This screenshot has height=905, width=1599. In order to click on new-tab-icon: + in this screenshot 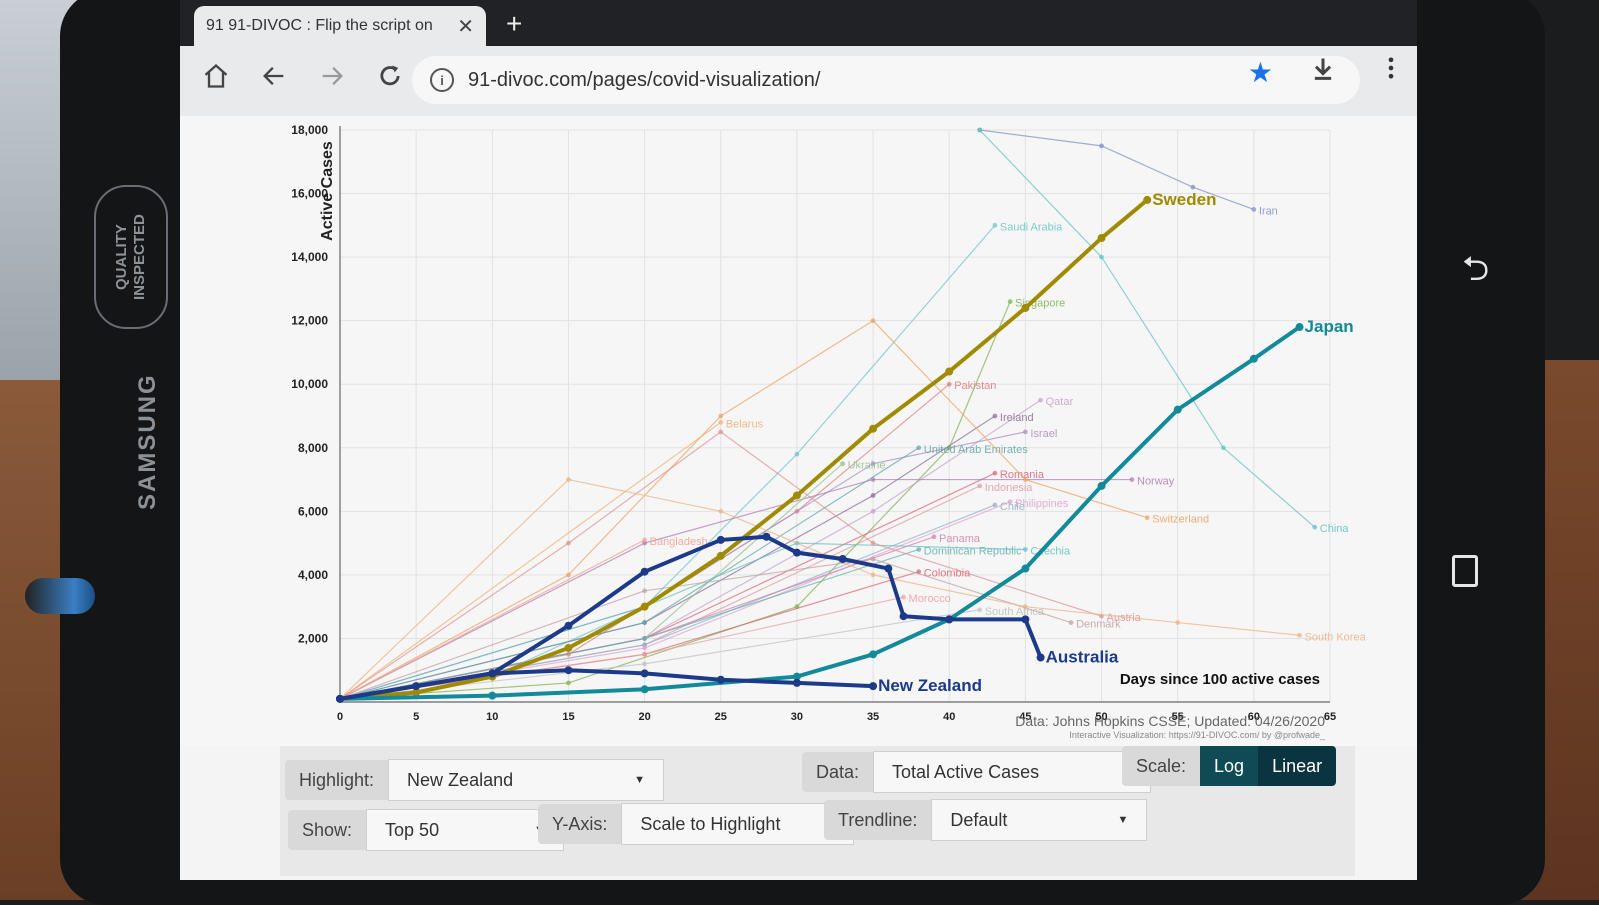, I will do `click(514, 23)`.